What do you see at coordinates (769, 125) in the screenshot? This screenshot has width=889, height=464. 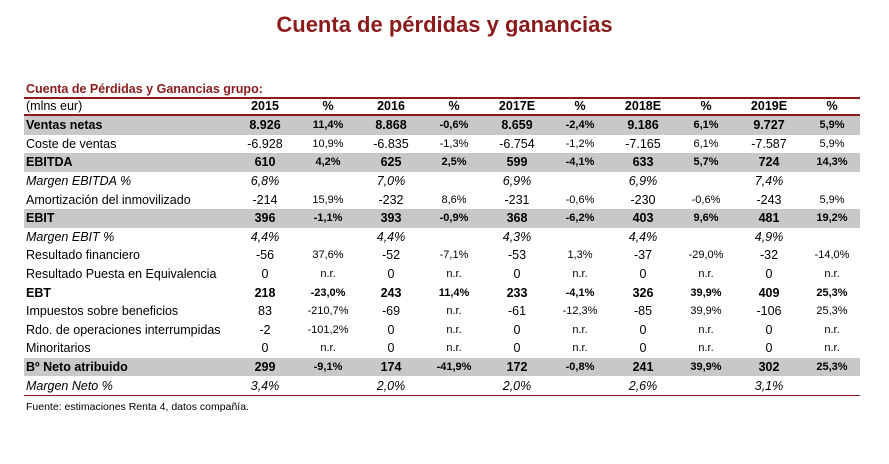 I see `value-cell: 9.727` at bounding box center [769, 125].